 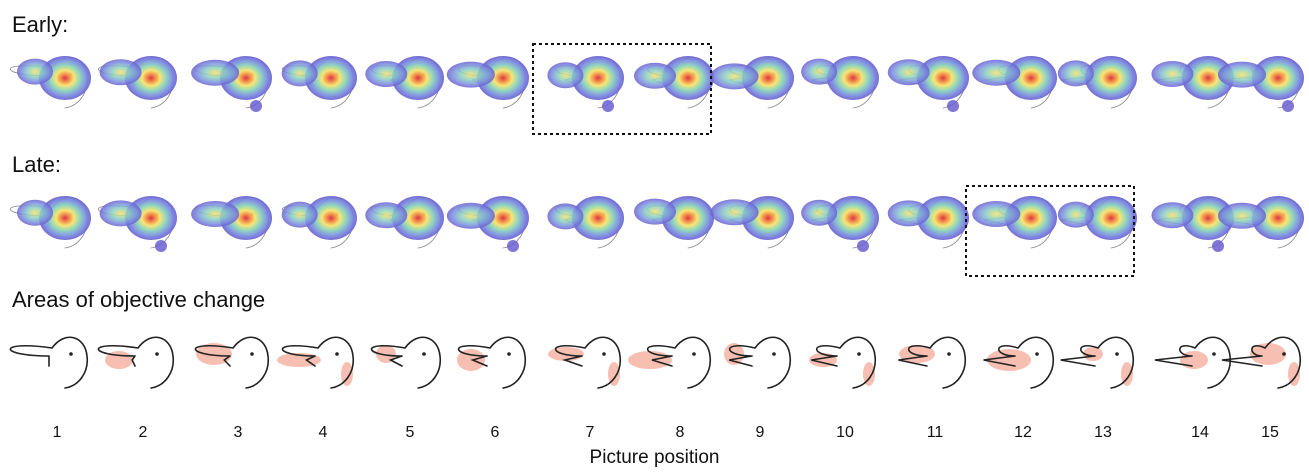 I want to click on position-number: 4, so click(x=323, y=432).